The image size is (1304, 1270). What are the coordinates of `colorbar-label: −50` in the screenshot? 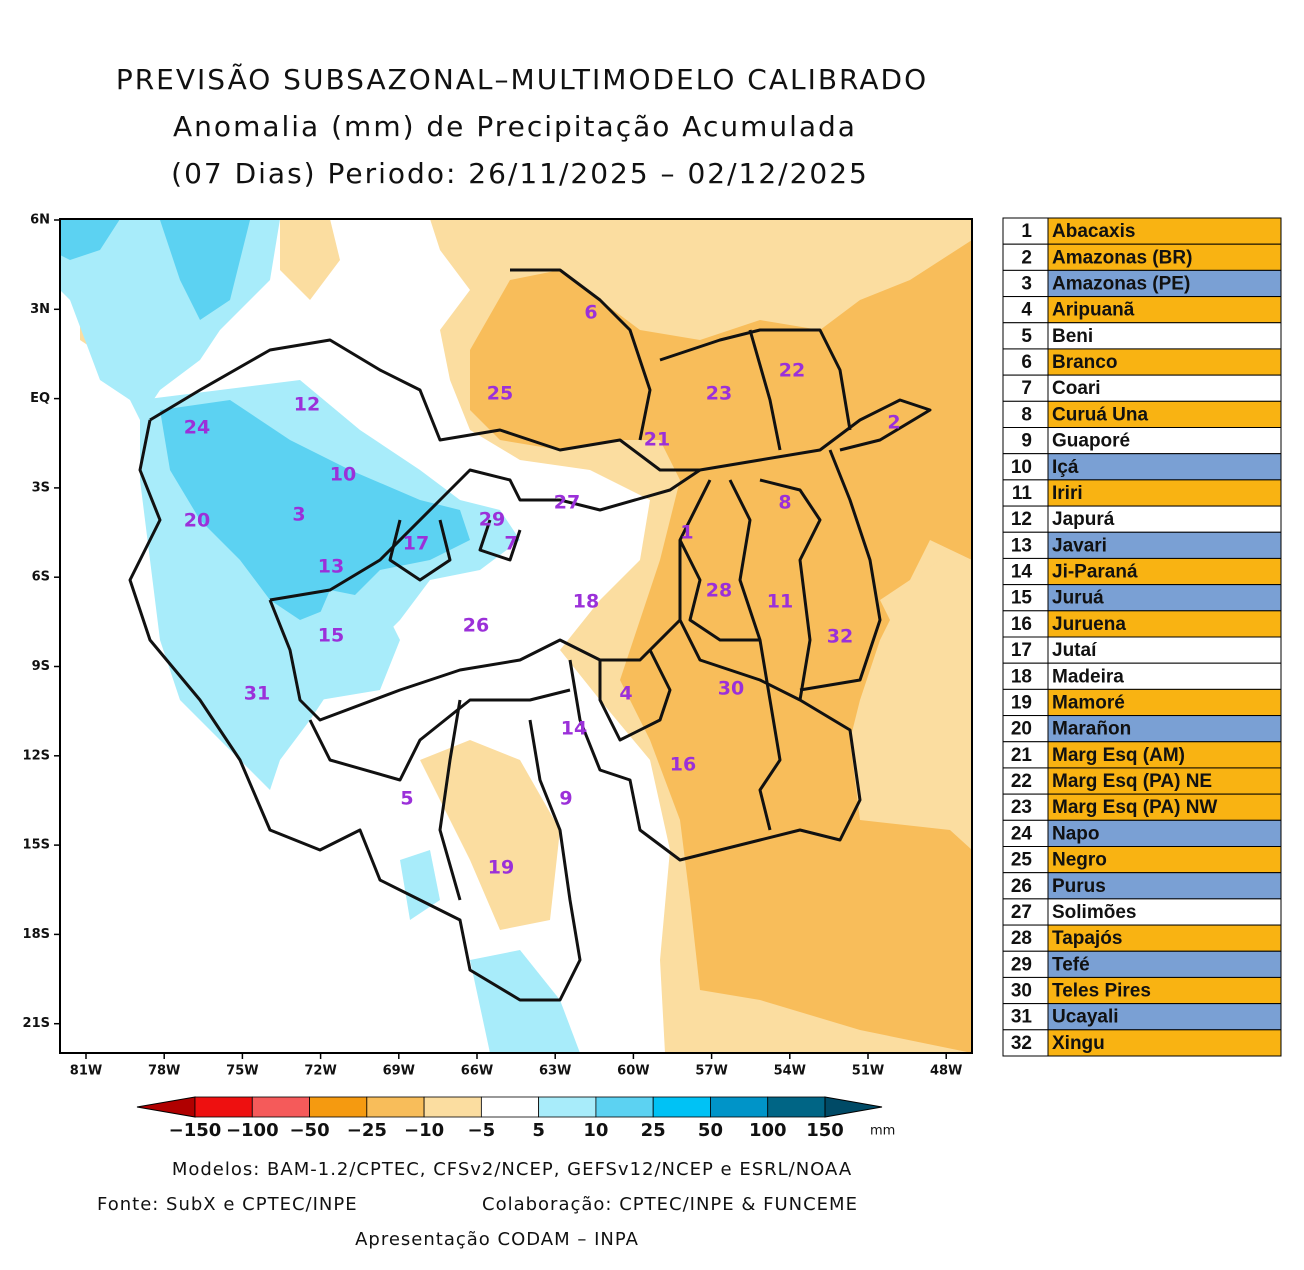 It's located at (309, 1130).